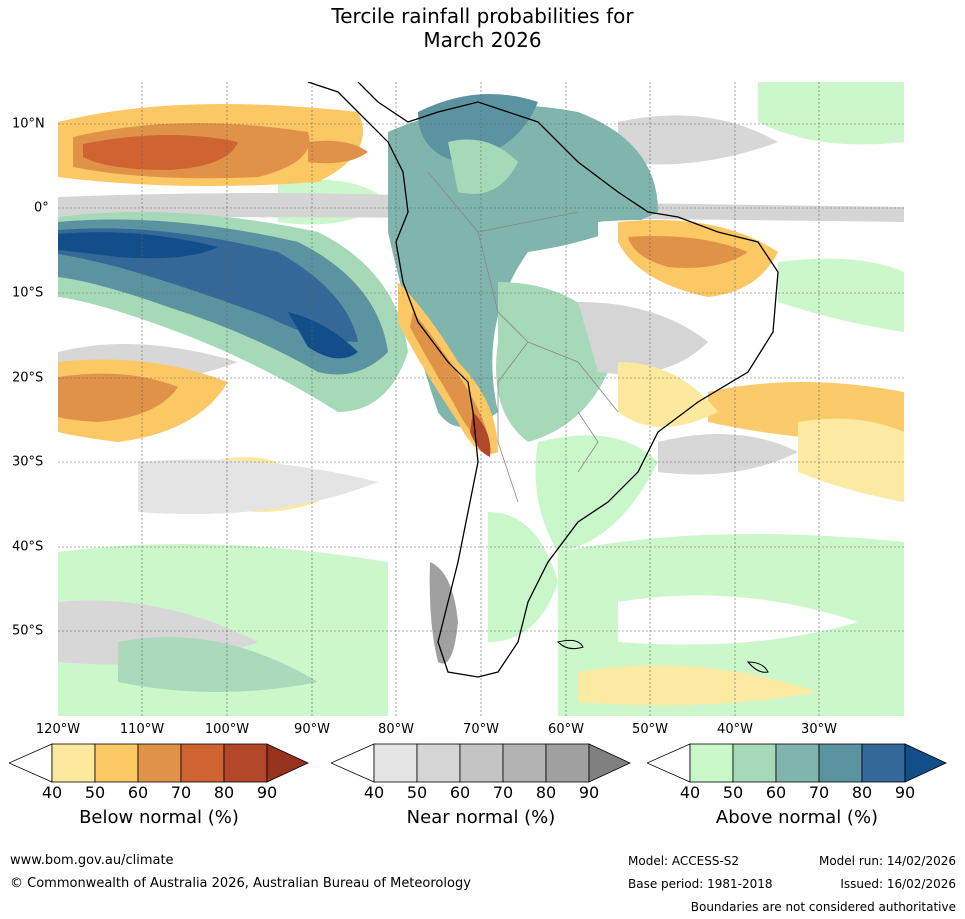  Describe the element at coordinates (650, 729) in the screenshot. I see `lon-label: 50°W` at that location.